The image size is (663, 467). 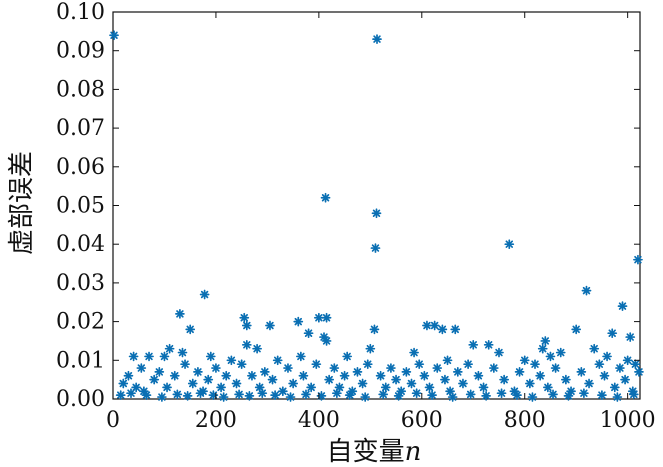 I want to click on x-axis-label-text: 自变量, so click(x=366, y=452).